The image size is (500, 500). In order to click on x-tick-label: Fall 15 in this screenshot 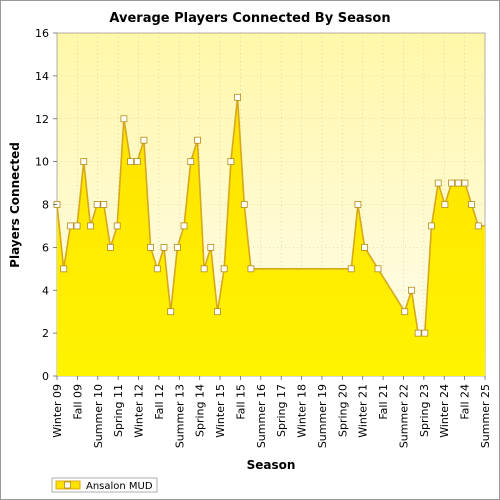, I will do `click(240, 402)`.